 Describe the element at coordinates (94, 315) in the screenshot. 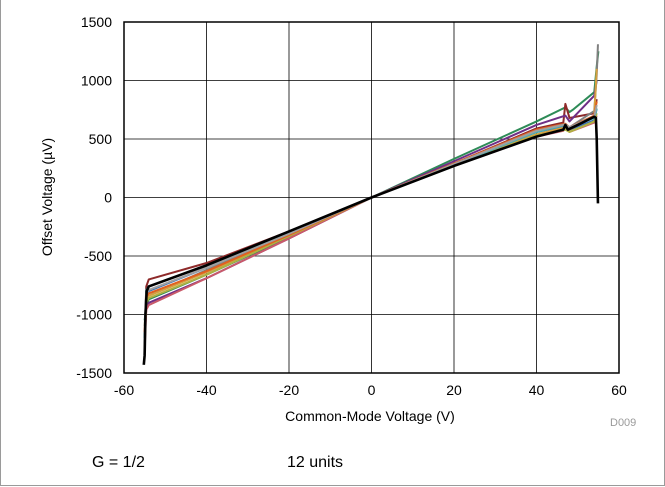

I see `y-tick-label: -1000` at that location.